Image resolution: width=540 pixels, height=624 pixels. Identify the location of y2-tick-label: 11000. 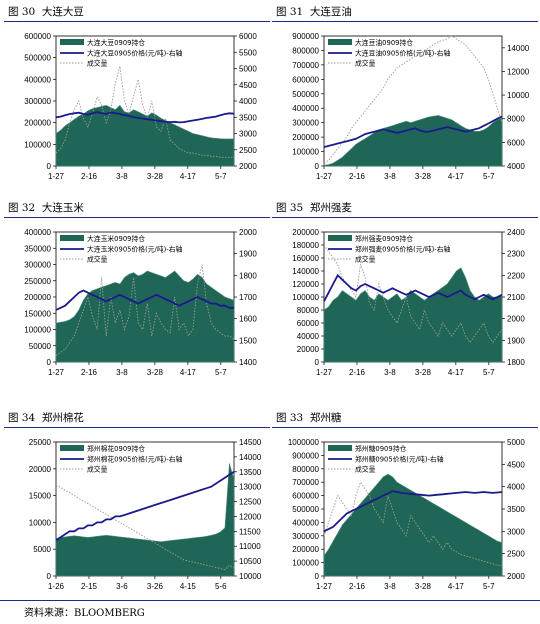
(250, 546).